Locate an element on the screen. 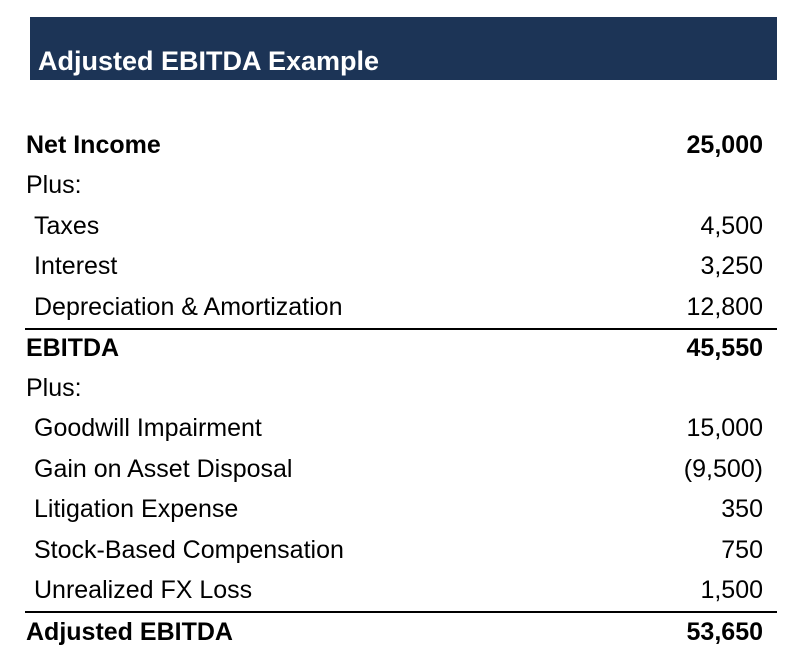  title-bar: Adjusted EBITDA Example is located at coordinates (403, 48).